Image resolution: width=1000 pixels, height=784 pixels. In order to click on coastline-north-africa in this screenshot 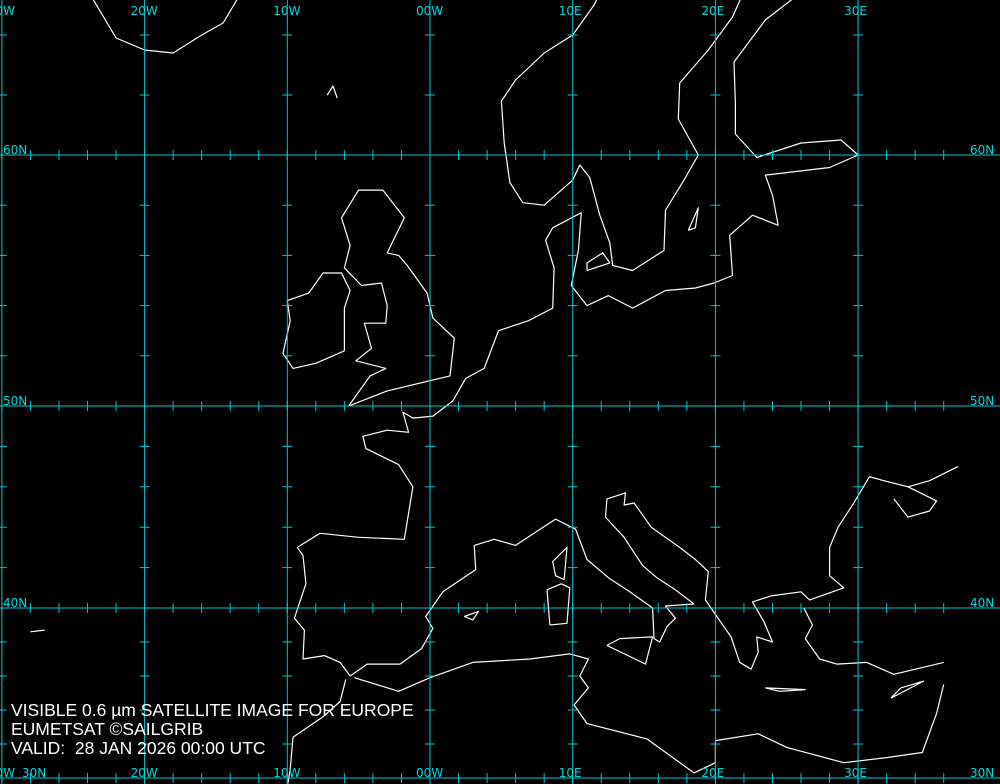, I will do `click(649, 713)`.